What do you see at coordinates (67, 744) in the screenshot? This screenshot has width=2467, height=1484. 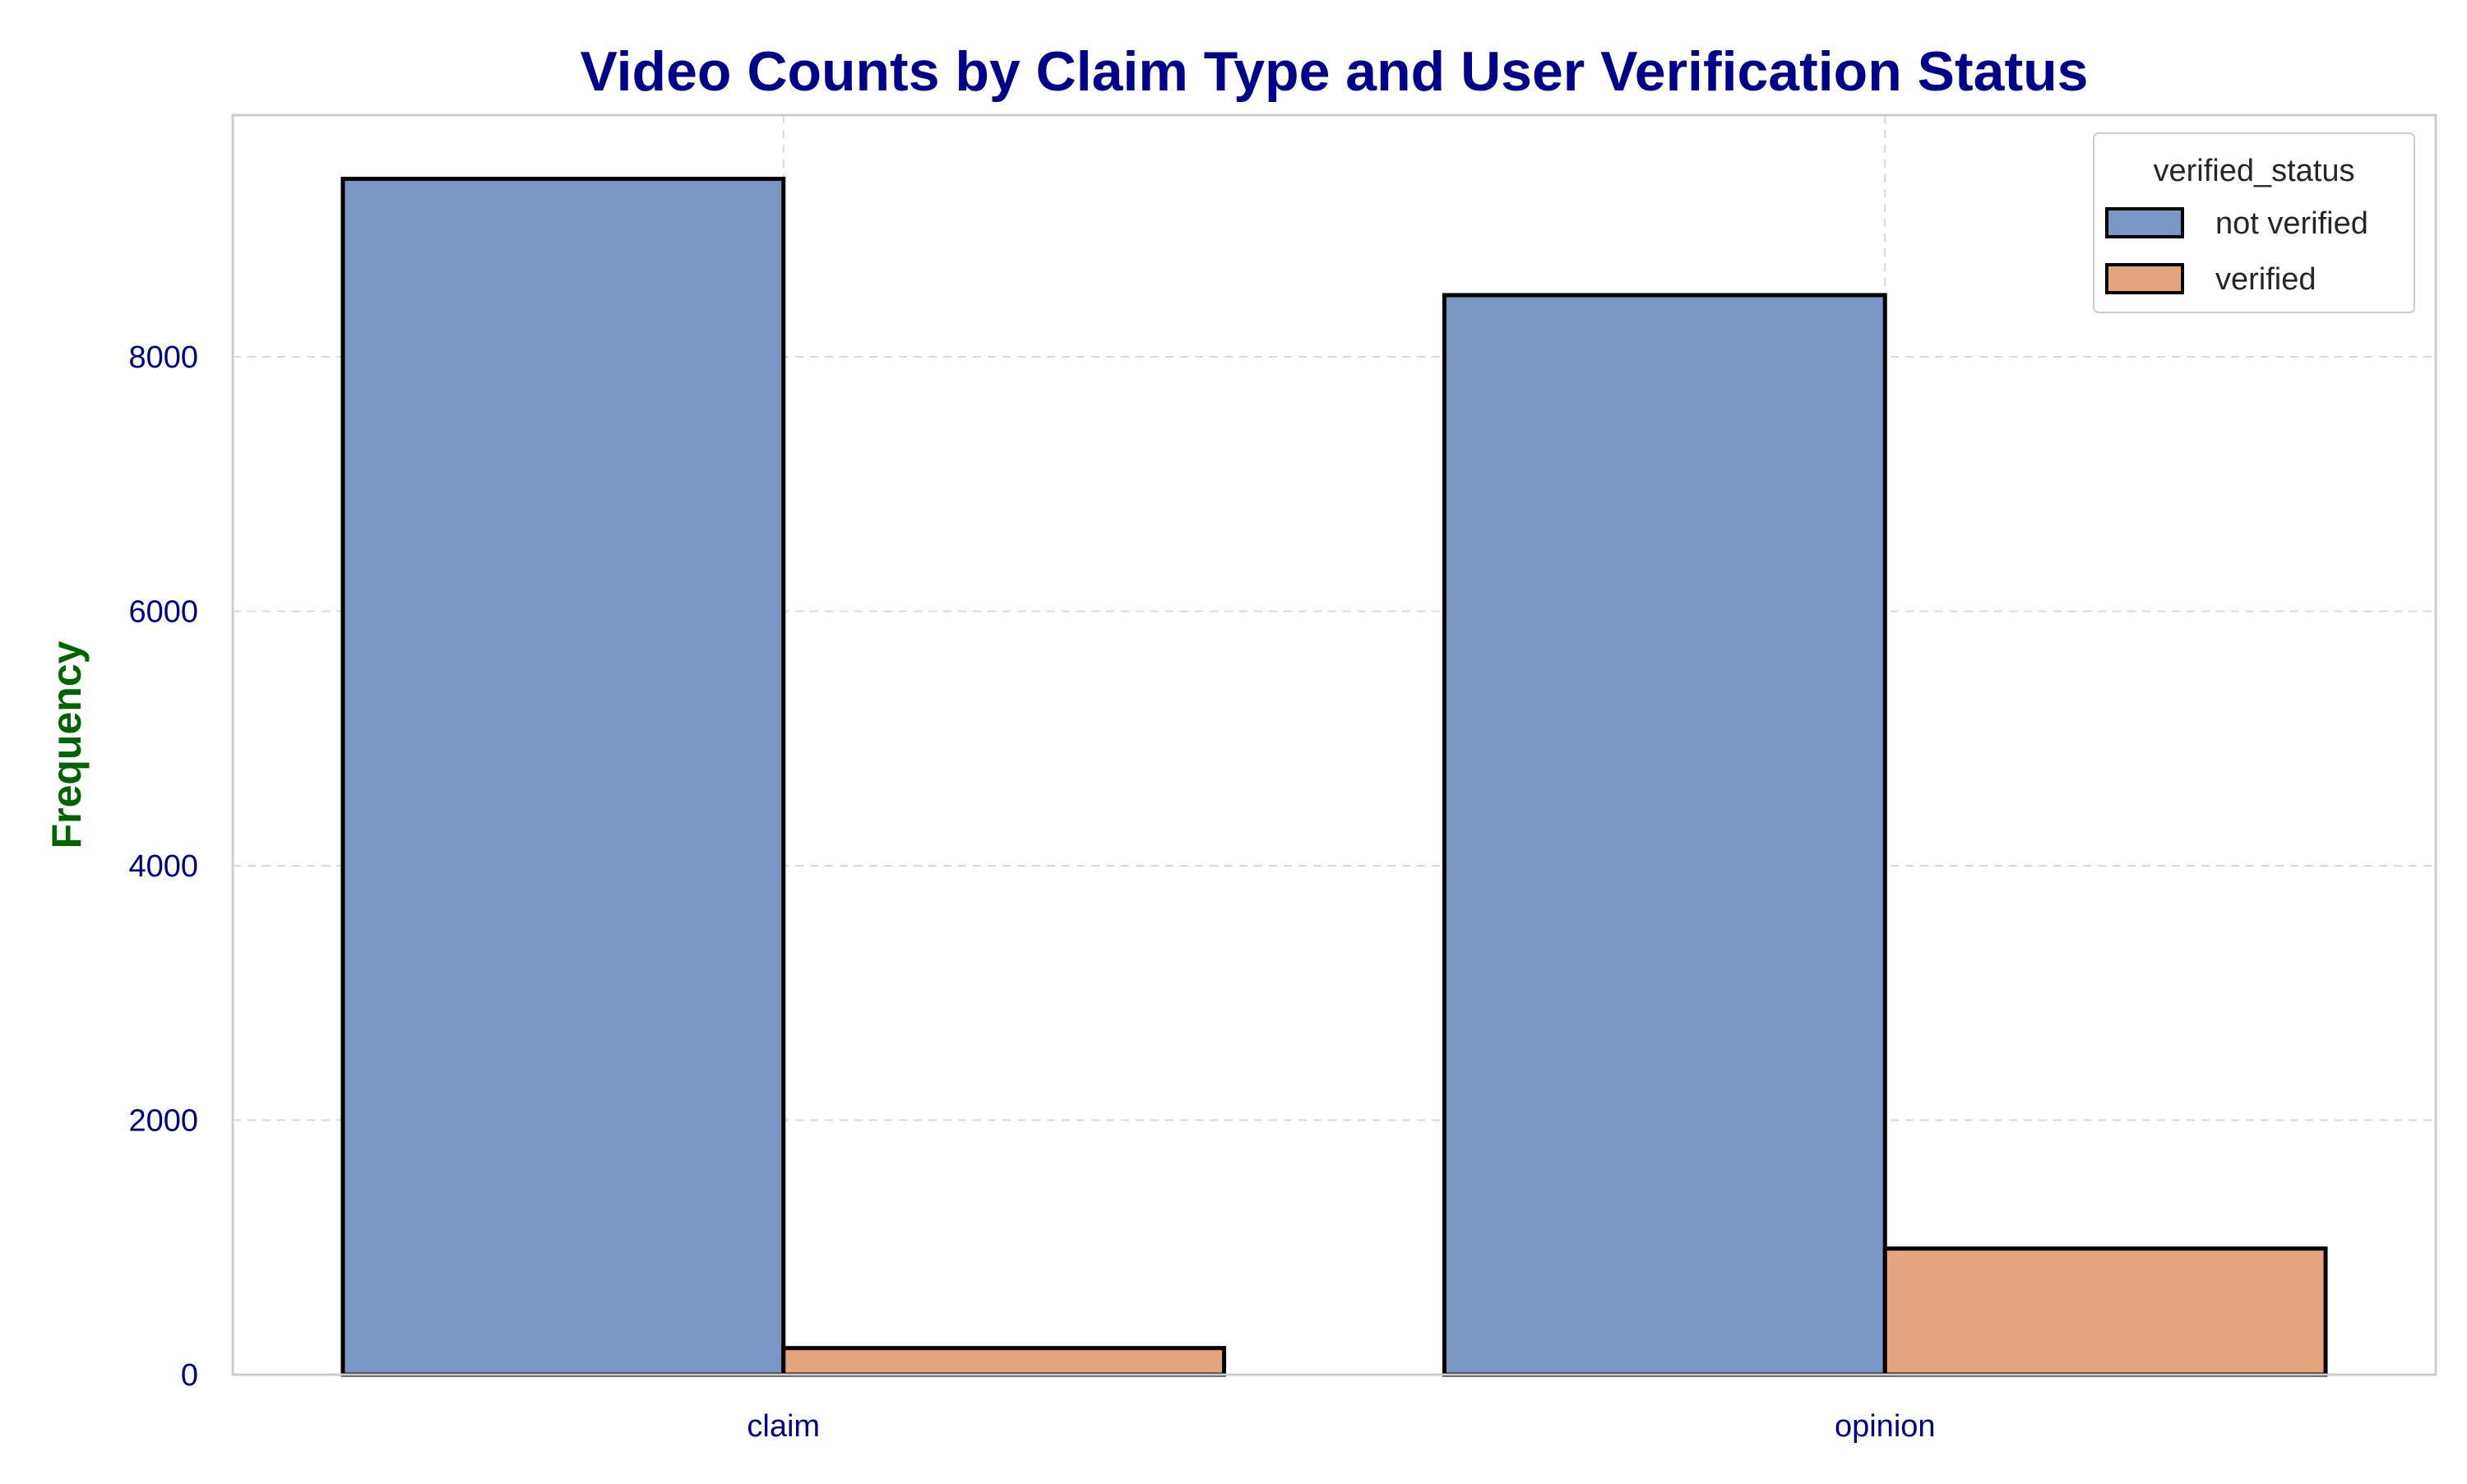 I see `y-axis-label: Frequency` at bounding box center [67, 744].